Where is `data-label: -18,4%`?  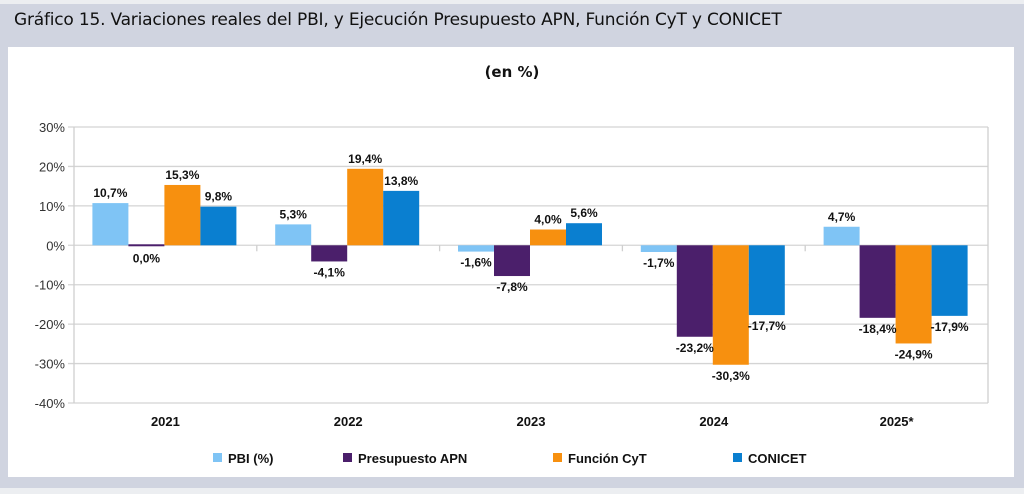
data-label: -18,4% is located at coordinates (878, 329).